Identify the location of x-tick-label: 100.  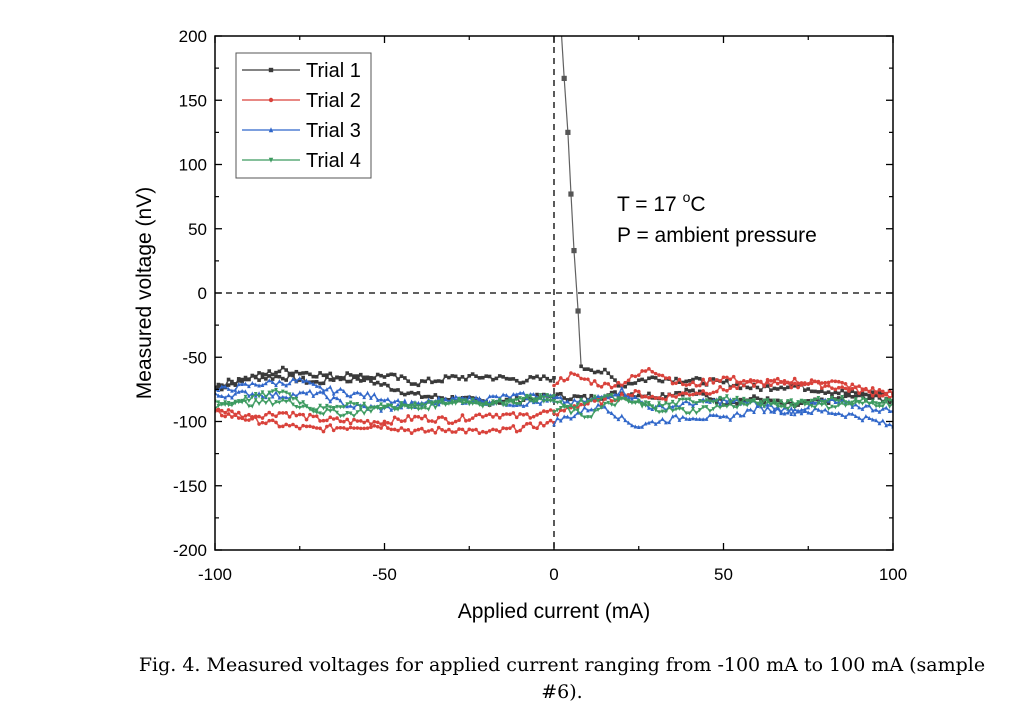
(893, 574).